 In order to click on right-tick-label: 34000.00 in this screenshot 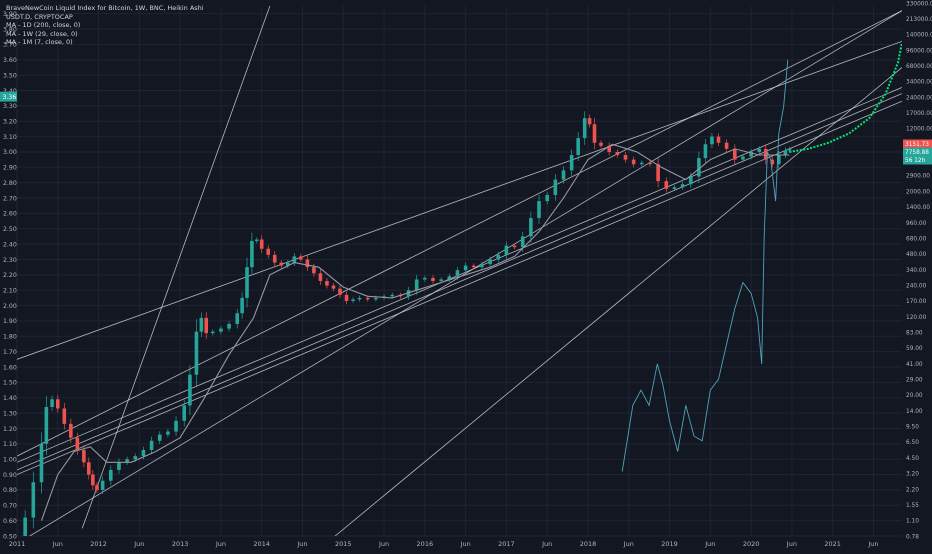, I will do `click(919, 83)`.